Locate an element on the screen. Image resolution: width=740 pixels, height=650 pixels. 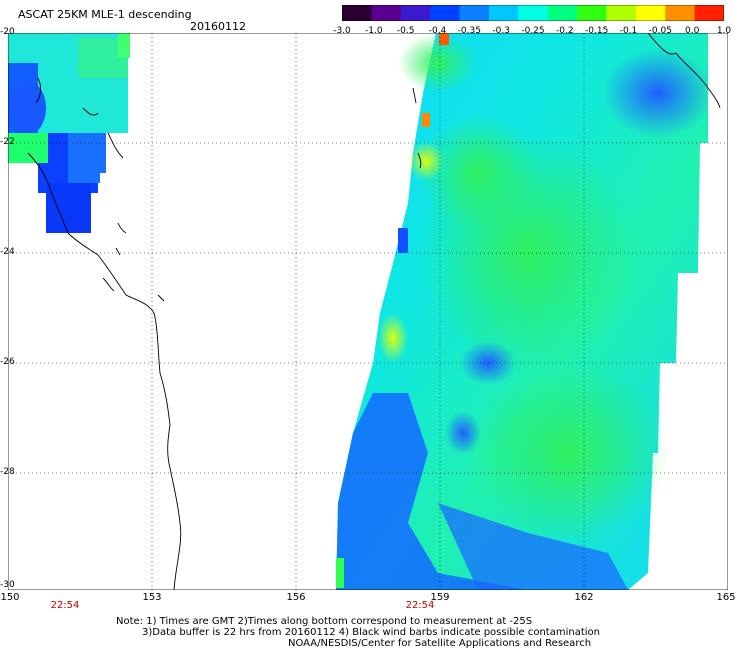
pass-time-2: 22:54 is located at coordinates (420, 605).